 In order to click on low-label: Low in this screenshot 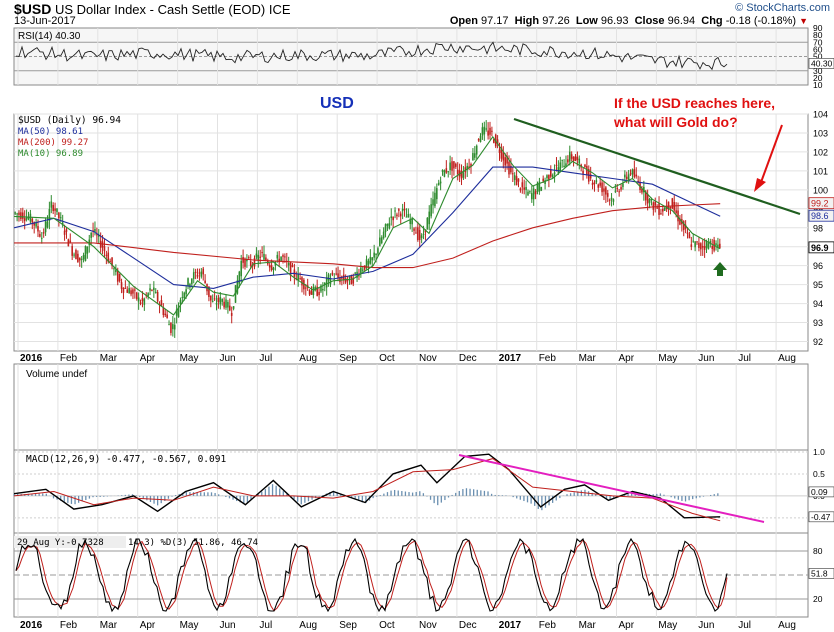, I will do `click(586, 21)`.